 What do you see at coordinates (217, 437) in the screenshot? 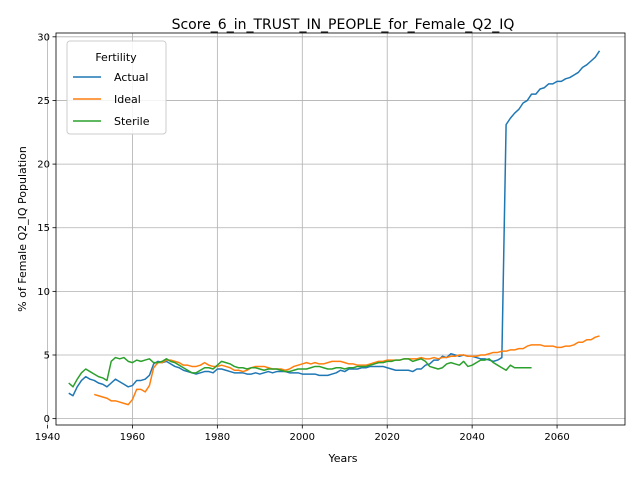
I see `x-tick-label: 1980` at bounding box center [217, 437].